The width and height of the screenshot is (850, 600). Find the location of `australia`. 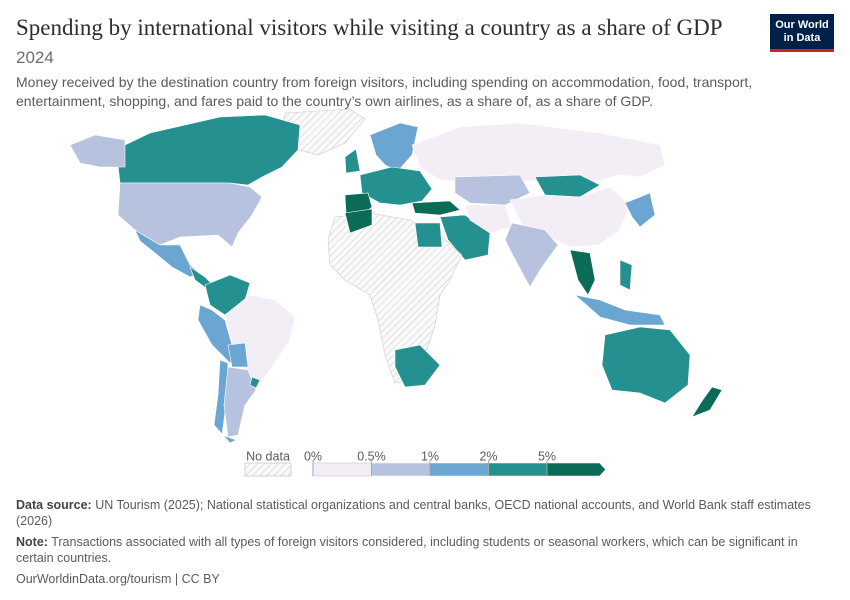

australia is located at coordinates (646, 365).